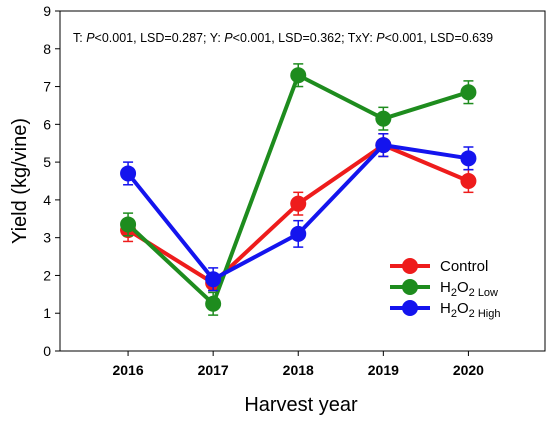  Describe the element at coordinates (298, 370) in the screenshot. I see `x-tick-label: 2018` at that location.